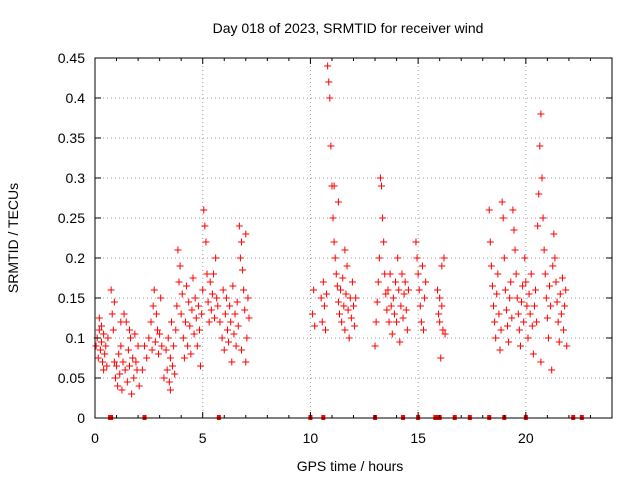 Image resolution: width=640 pixels, height=480 pixels. What do you see at coordinates (350, 466) in the screenshot?
I see `x-axis-label: GPS time / hours` at bounding box center [350, 466].